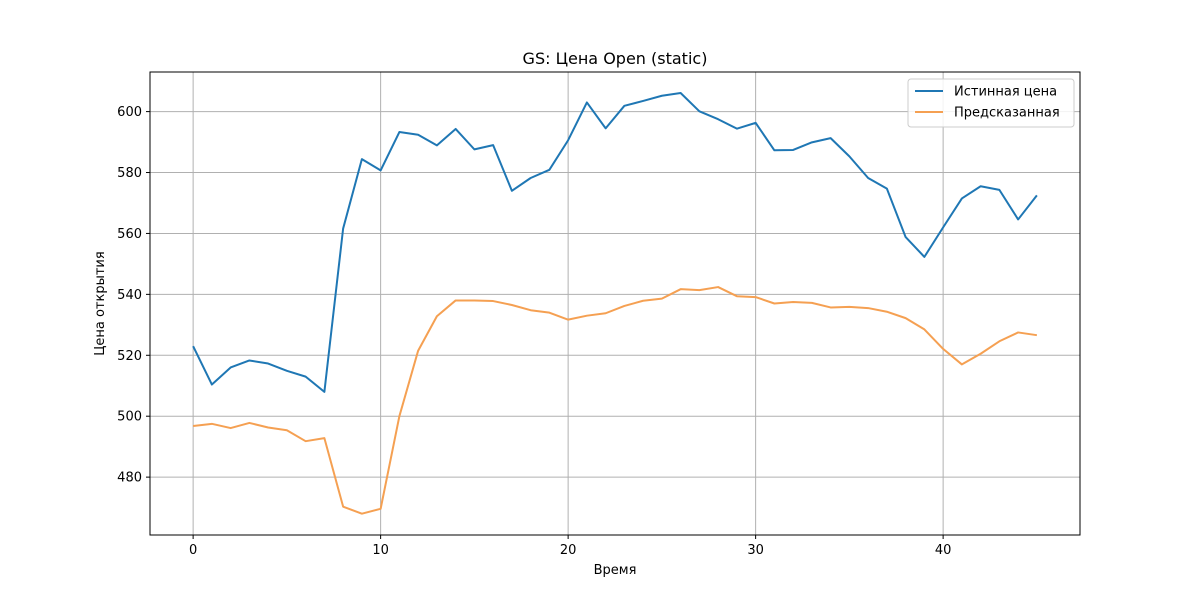  What do you see at coordinates (615, 58) in the screenshot?
I see `chart-title: GS: Цена Open (static)` at bounding box center [615, 58].